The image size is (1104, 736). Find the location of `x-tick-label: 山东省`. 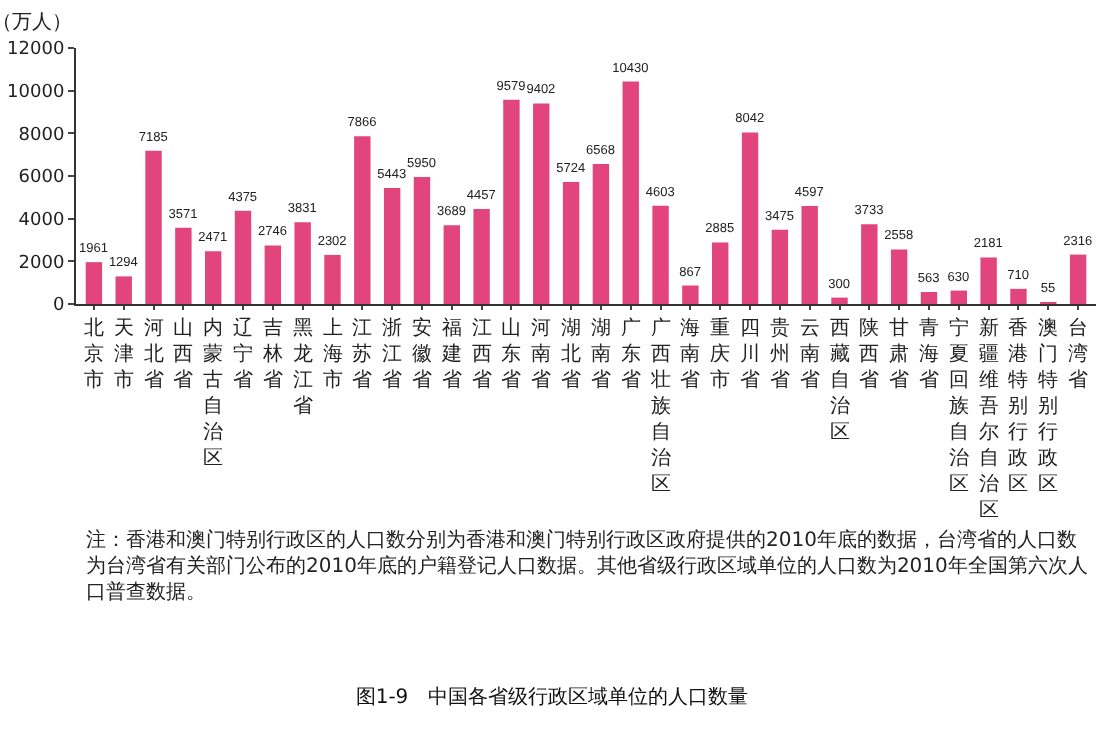

x-tick-label: 山东省 is located at coordinates (511, 354).